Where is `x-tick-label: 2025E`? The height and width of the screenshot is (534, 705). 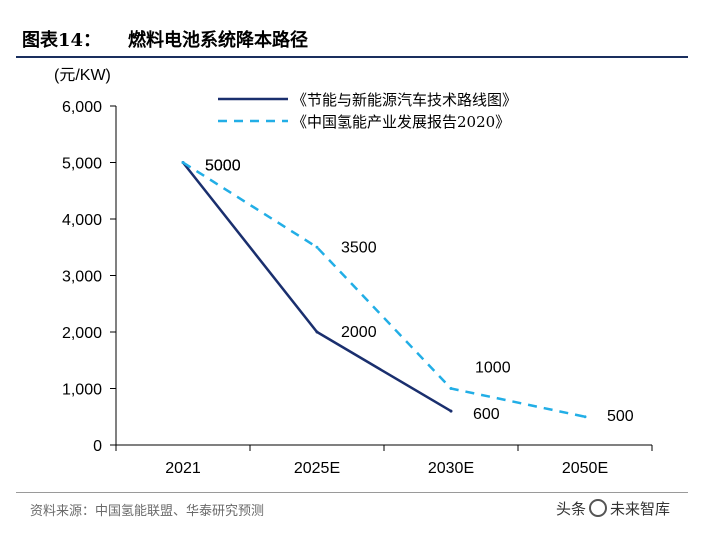 x-tick-label: 2025E is located at coordinates (317, 468).